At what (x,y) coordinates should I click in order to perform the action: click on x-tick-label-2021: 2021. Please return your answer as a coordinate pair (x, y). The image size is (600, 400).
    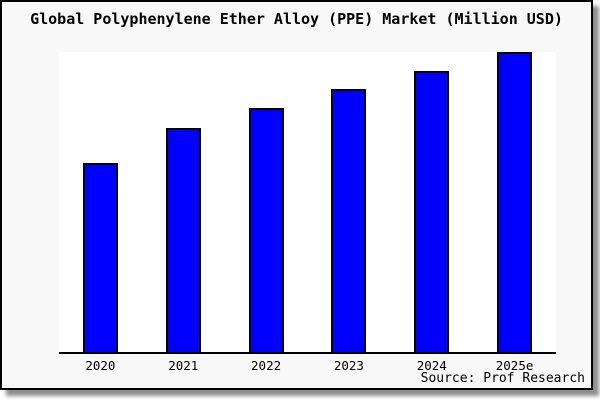
    Looking at the image, I should click on (183, 365).